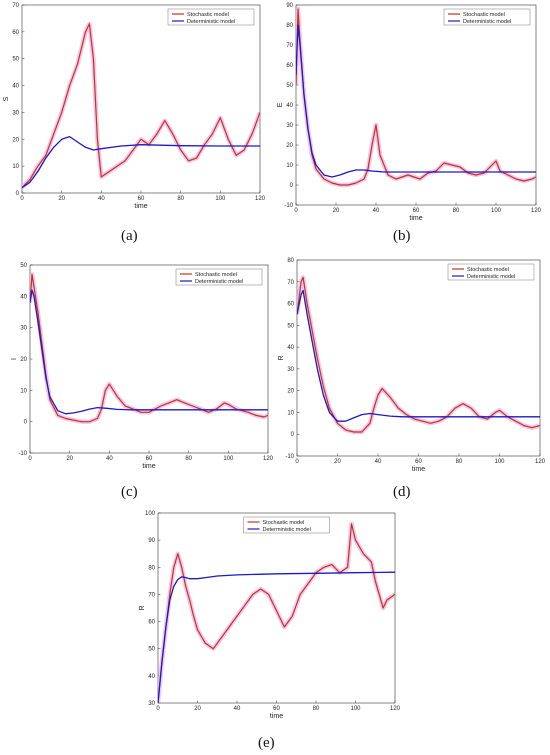 The height and width of the screenshot is (755, 550). I want to click on y-axis-label: E, so click(280, 104).